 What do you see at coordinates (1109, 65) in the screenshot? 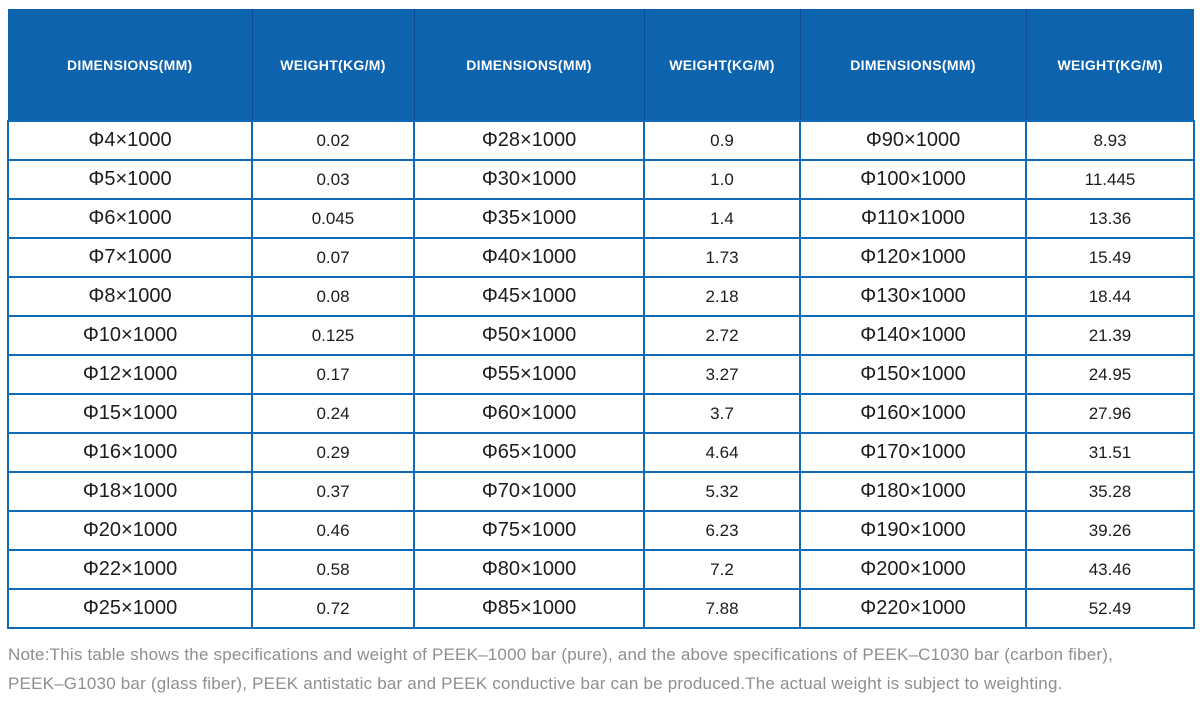
I see `header-weight-3: WEIGHT(KG/M)` at bounding box center [1109, 65].